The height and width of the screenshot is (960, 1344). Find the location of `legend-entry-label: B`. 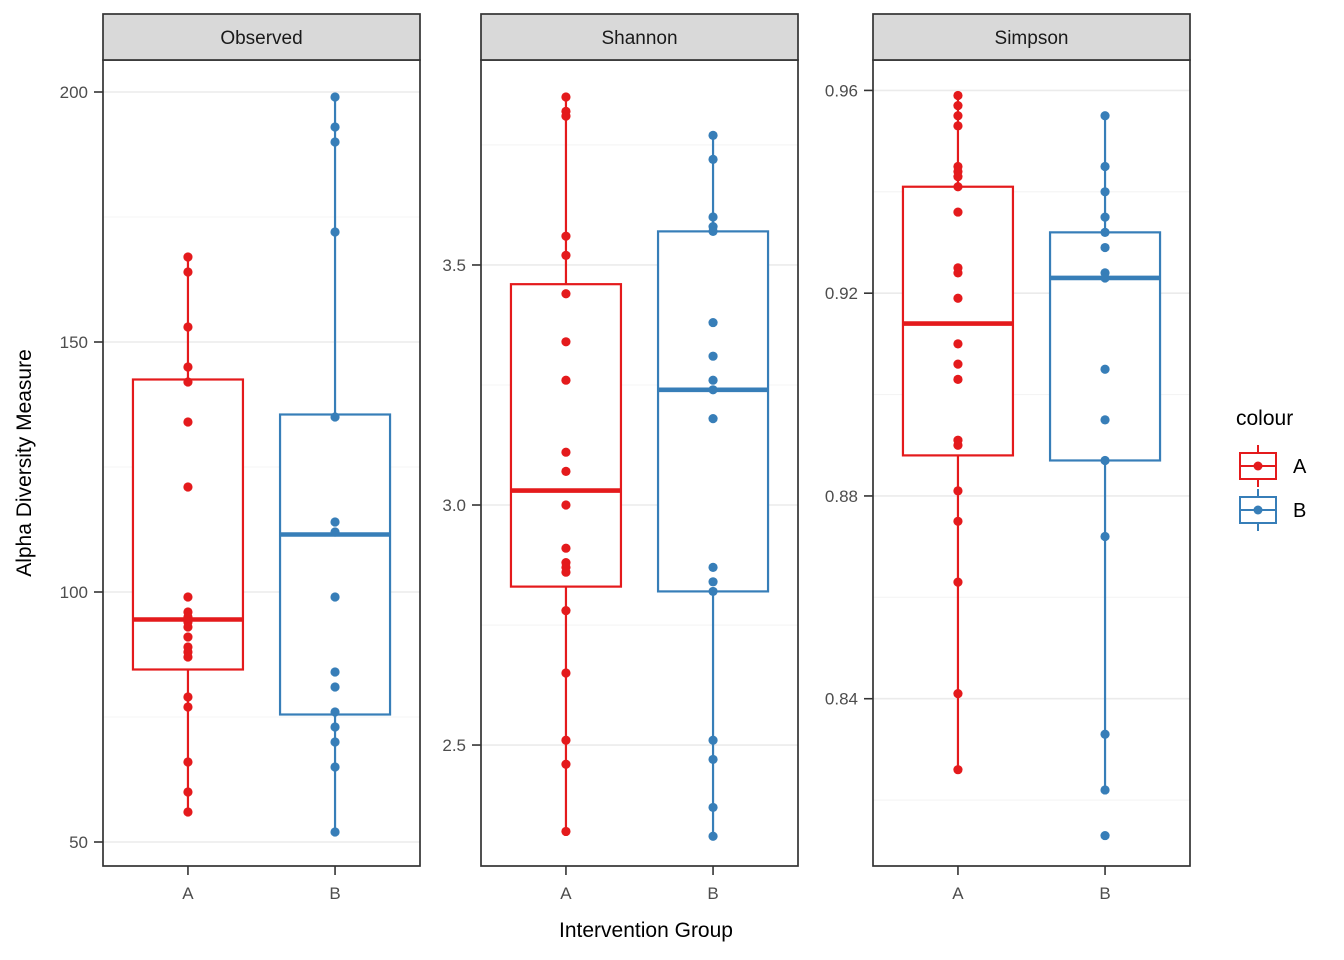

legend-entry-label: B is located at coordinates (1299, 511).